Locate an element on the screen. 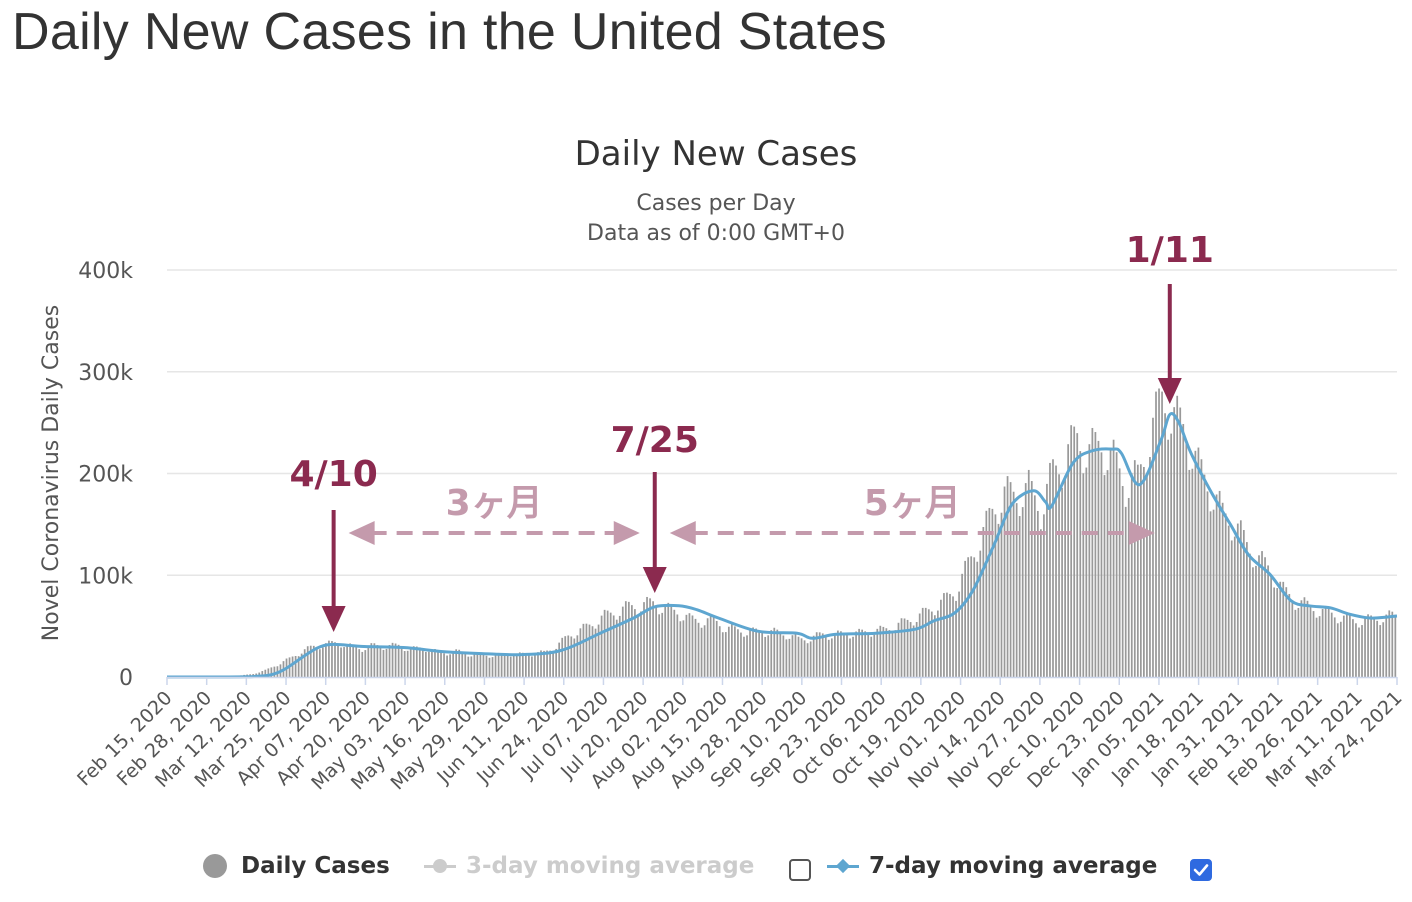  7-day-average-checkbox is located at coordinates (1201, 870).